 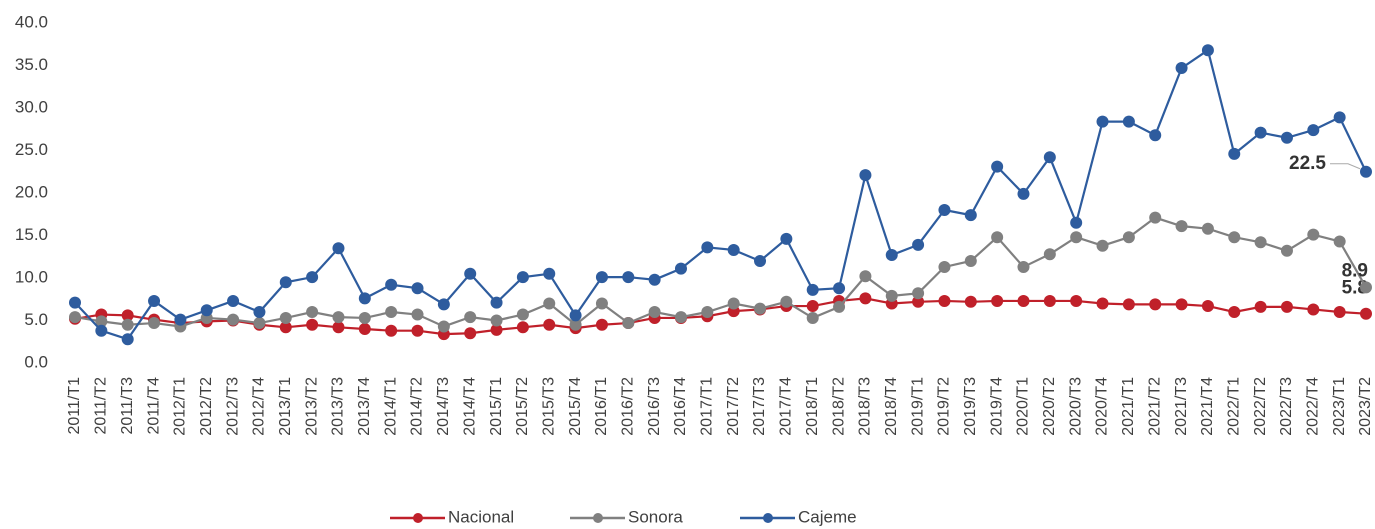 I want to click on x-tick-label: 2018/T3, so click(x=865, y=406).